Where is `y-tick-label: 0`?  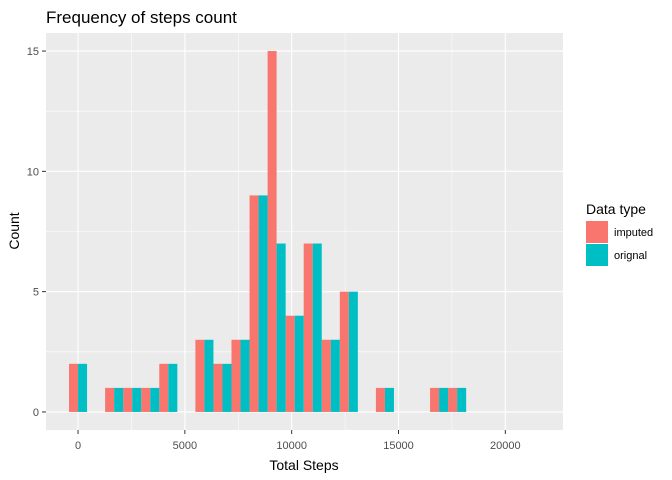 y-tick-label: 0 is located at coordinates (36, 413).